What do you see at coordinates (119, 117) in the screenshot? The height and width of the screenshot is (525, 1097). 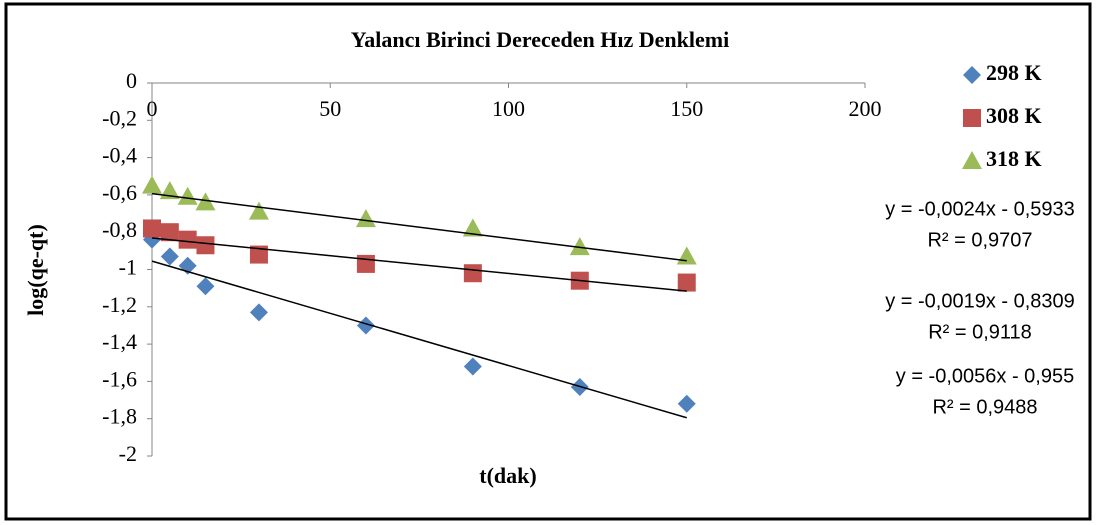 I see `y-tick-label: -0,2` at bounding box center [119, 117].